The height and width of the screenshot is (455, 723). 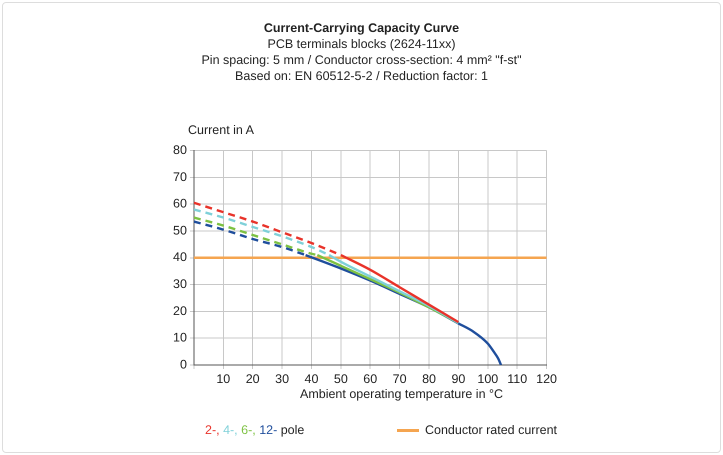 I want to click on text: 12-, so click(x=268, y=430).